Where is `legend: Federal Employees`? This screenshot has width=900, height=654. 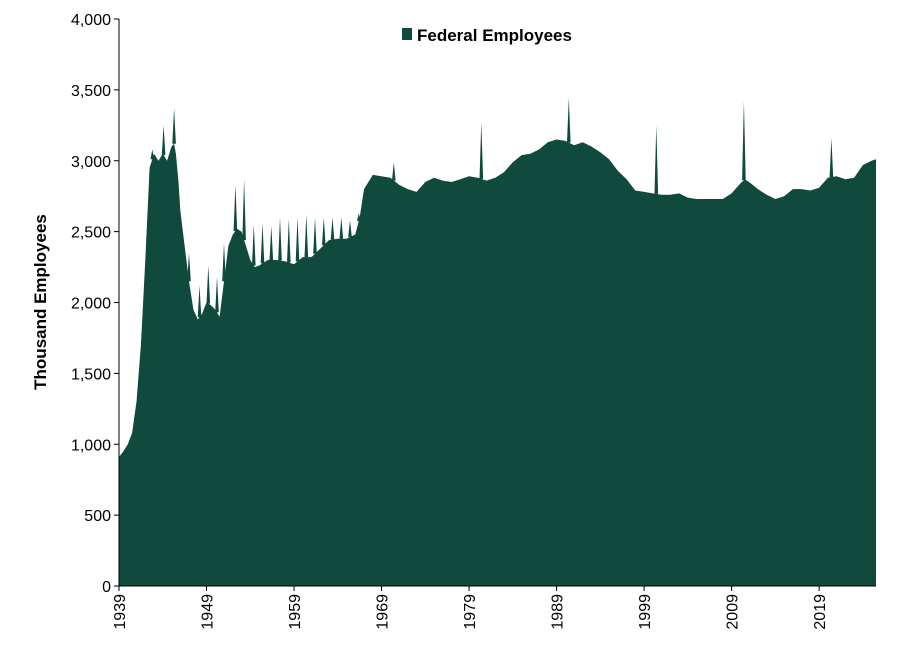 legend: Federal Employees is located at coordinates (487, 35).